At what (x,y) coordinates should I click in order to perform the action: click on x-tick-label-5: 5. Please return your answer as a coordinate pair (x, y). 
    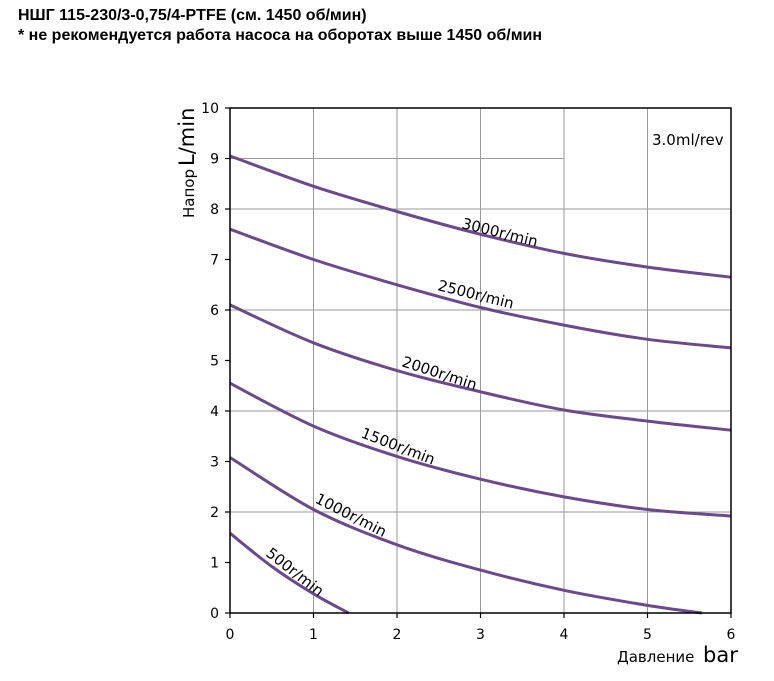
    Looking at the image, I should click on (647, 635).